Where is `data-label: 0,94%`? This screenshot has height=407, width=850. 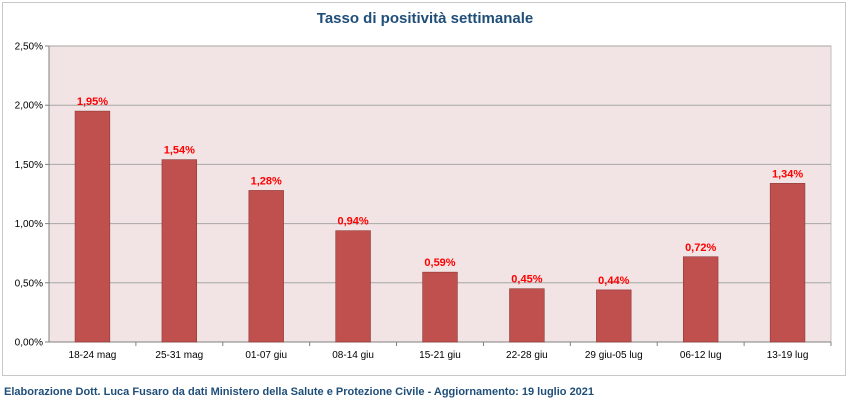
data-label: 0,94% is located at coordinates (353, 222).